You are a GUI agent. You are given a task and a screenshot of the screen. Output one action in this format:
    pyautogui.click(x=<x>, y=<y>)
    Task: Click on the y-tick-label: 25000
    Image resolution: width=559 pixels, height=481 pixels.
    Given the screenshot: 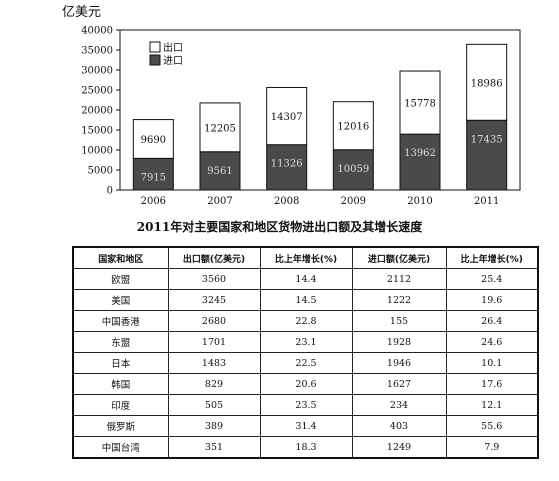 What is the action you would take?
    pyautogui.click(x=97, y=91)
    